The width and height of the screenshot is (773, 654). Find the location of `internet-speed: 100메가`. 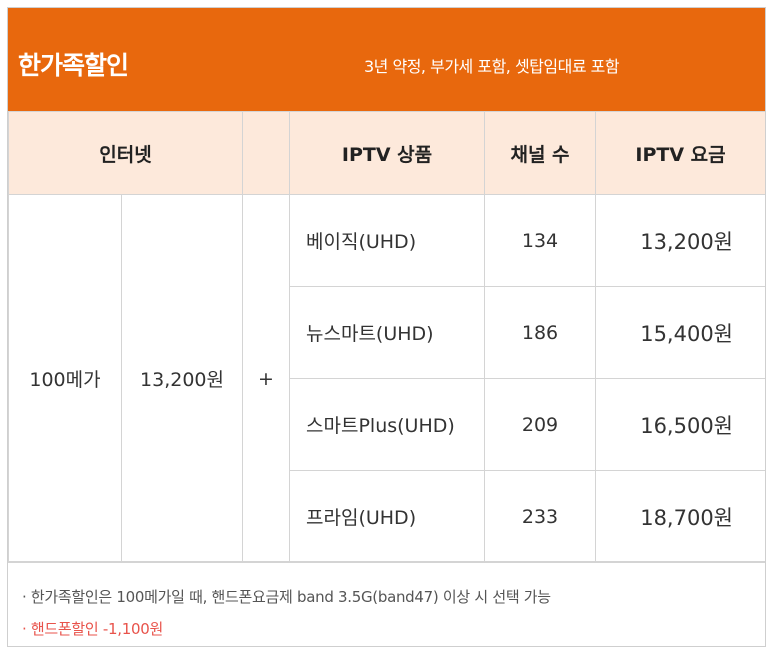

internet-speed: 100메가 is located at coordinates (65, 378).